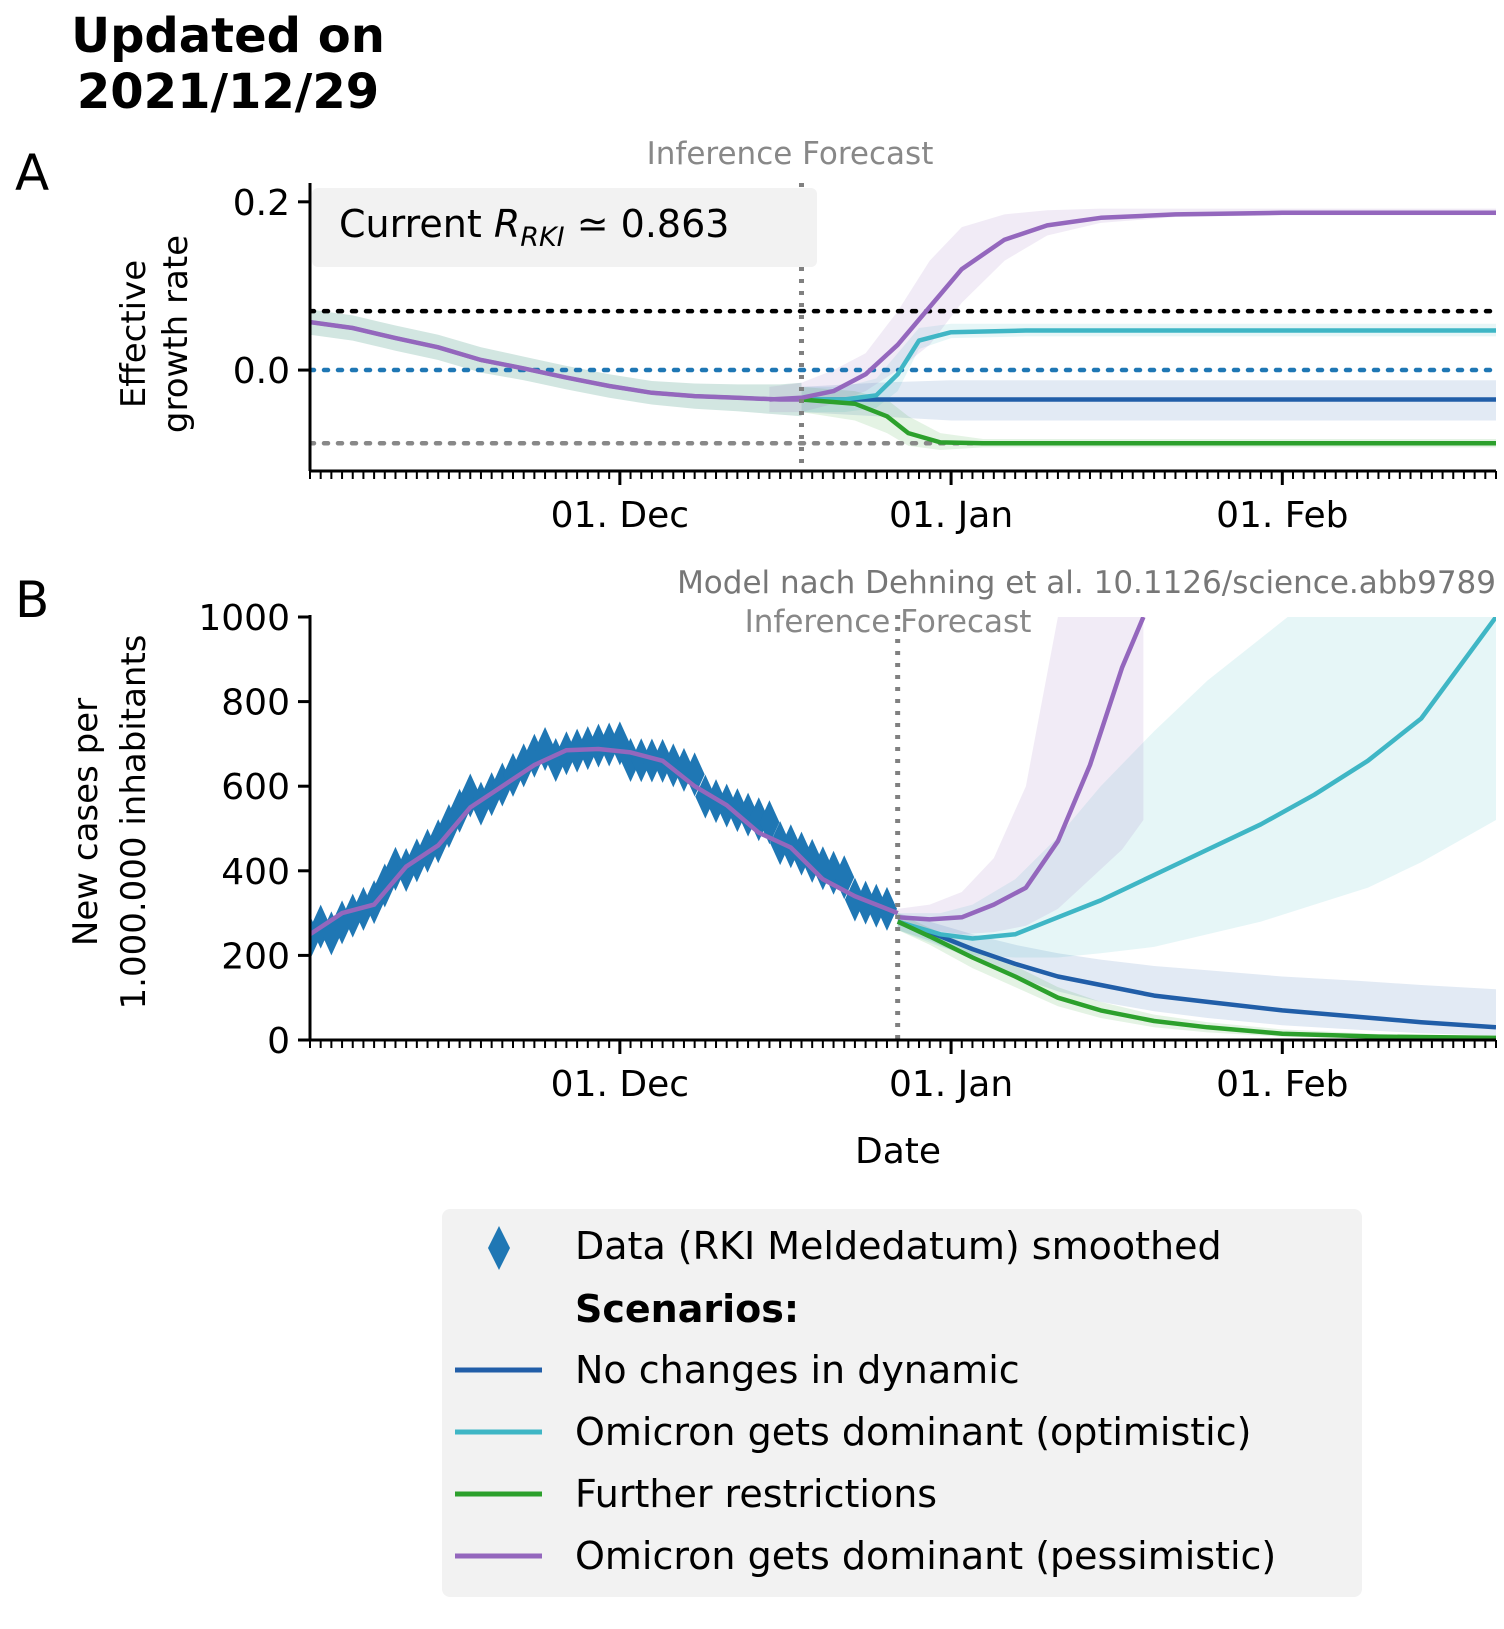 Image resolution: width=1504 pixels, height=1629 pixels. What do you see at coordinates (542, 237) in the screenshot?
I see `current-r-subscript: RKI` at bounding box center [542, 237].